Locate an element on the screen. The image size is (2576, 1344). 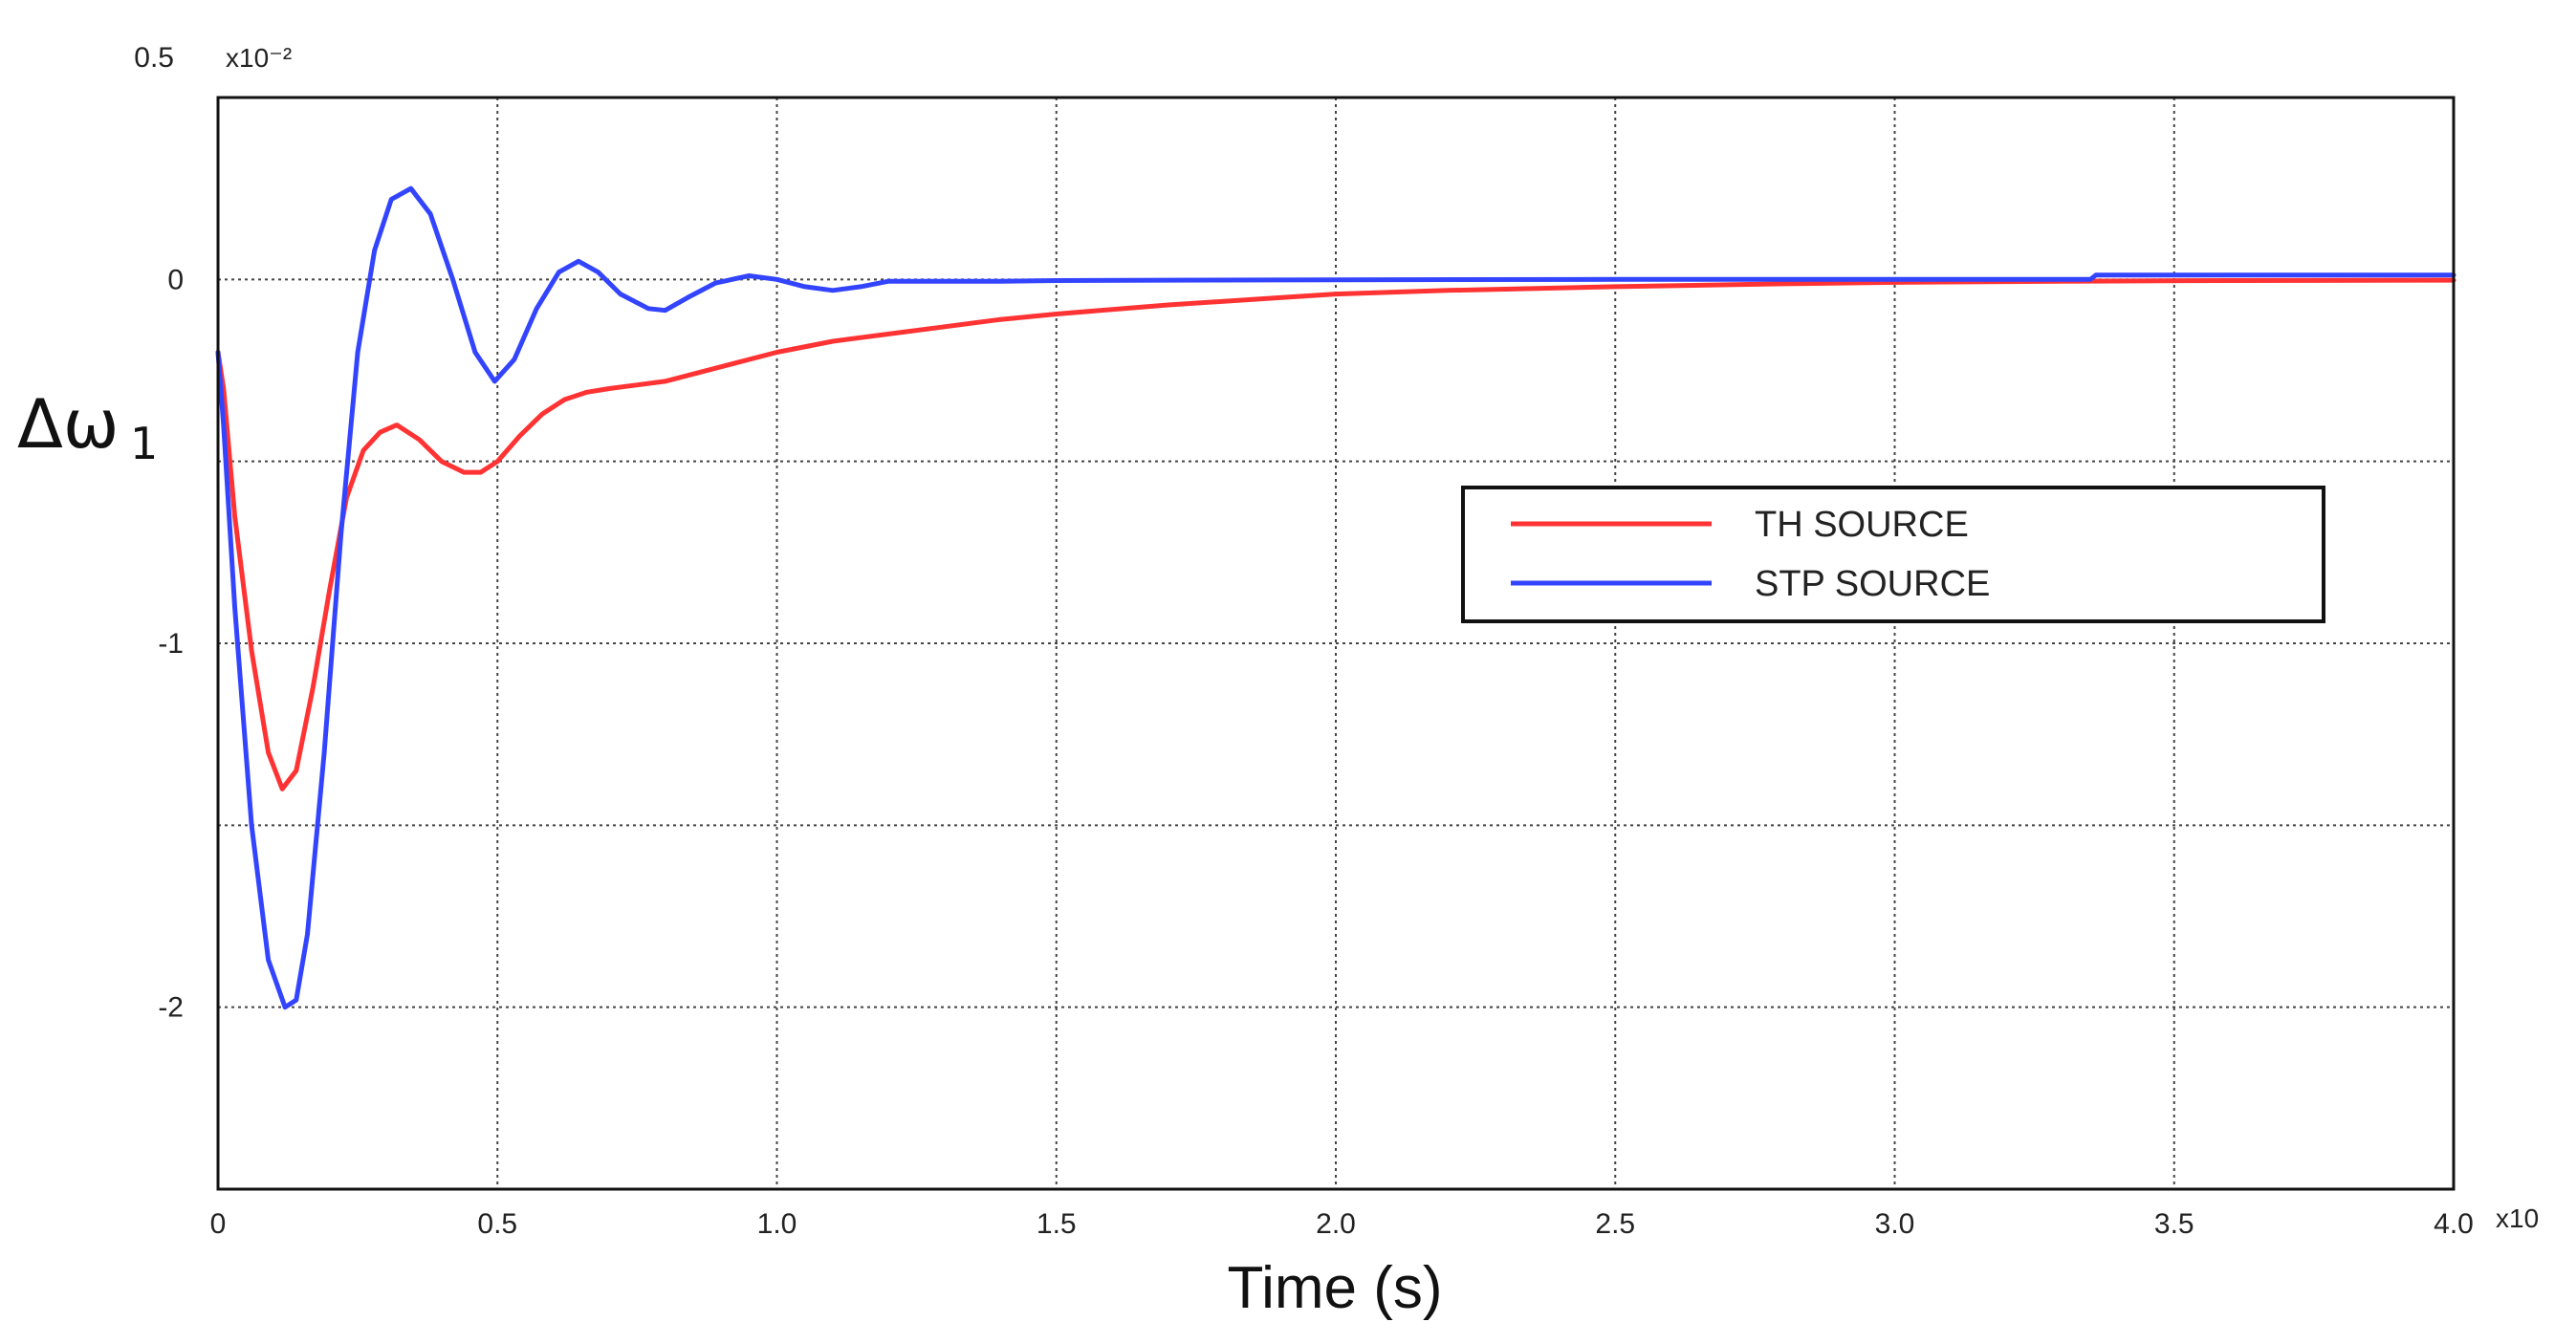
y-tick-labels: 0.5 0 -1 -2 is located at coordinates (159, 533).